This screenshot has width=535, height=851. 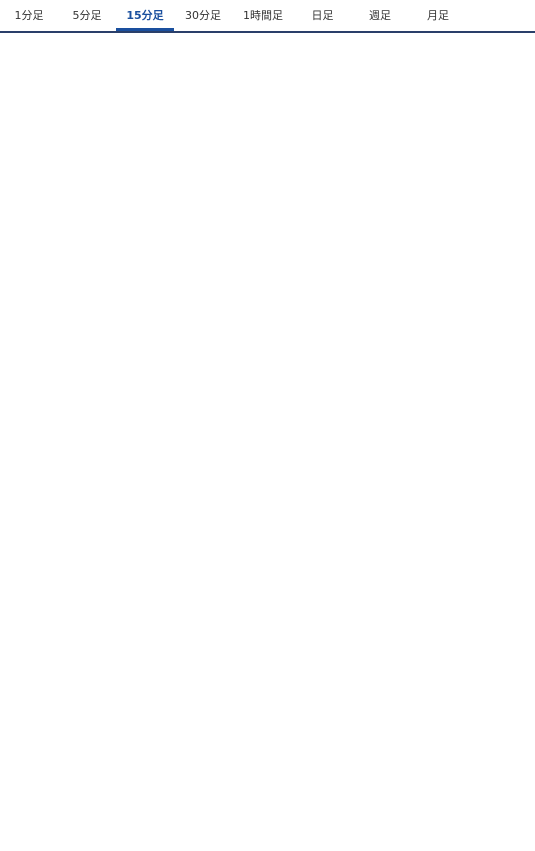 I want to click on tab-5: 日足, so click(x=322, y=15).